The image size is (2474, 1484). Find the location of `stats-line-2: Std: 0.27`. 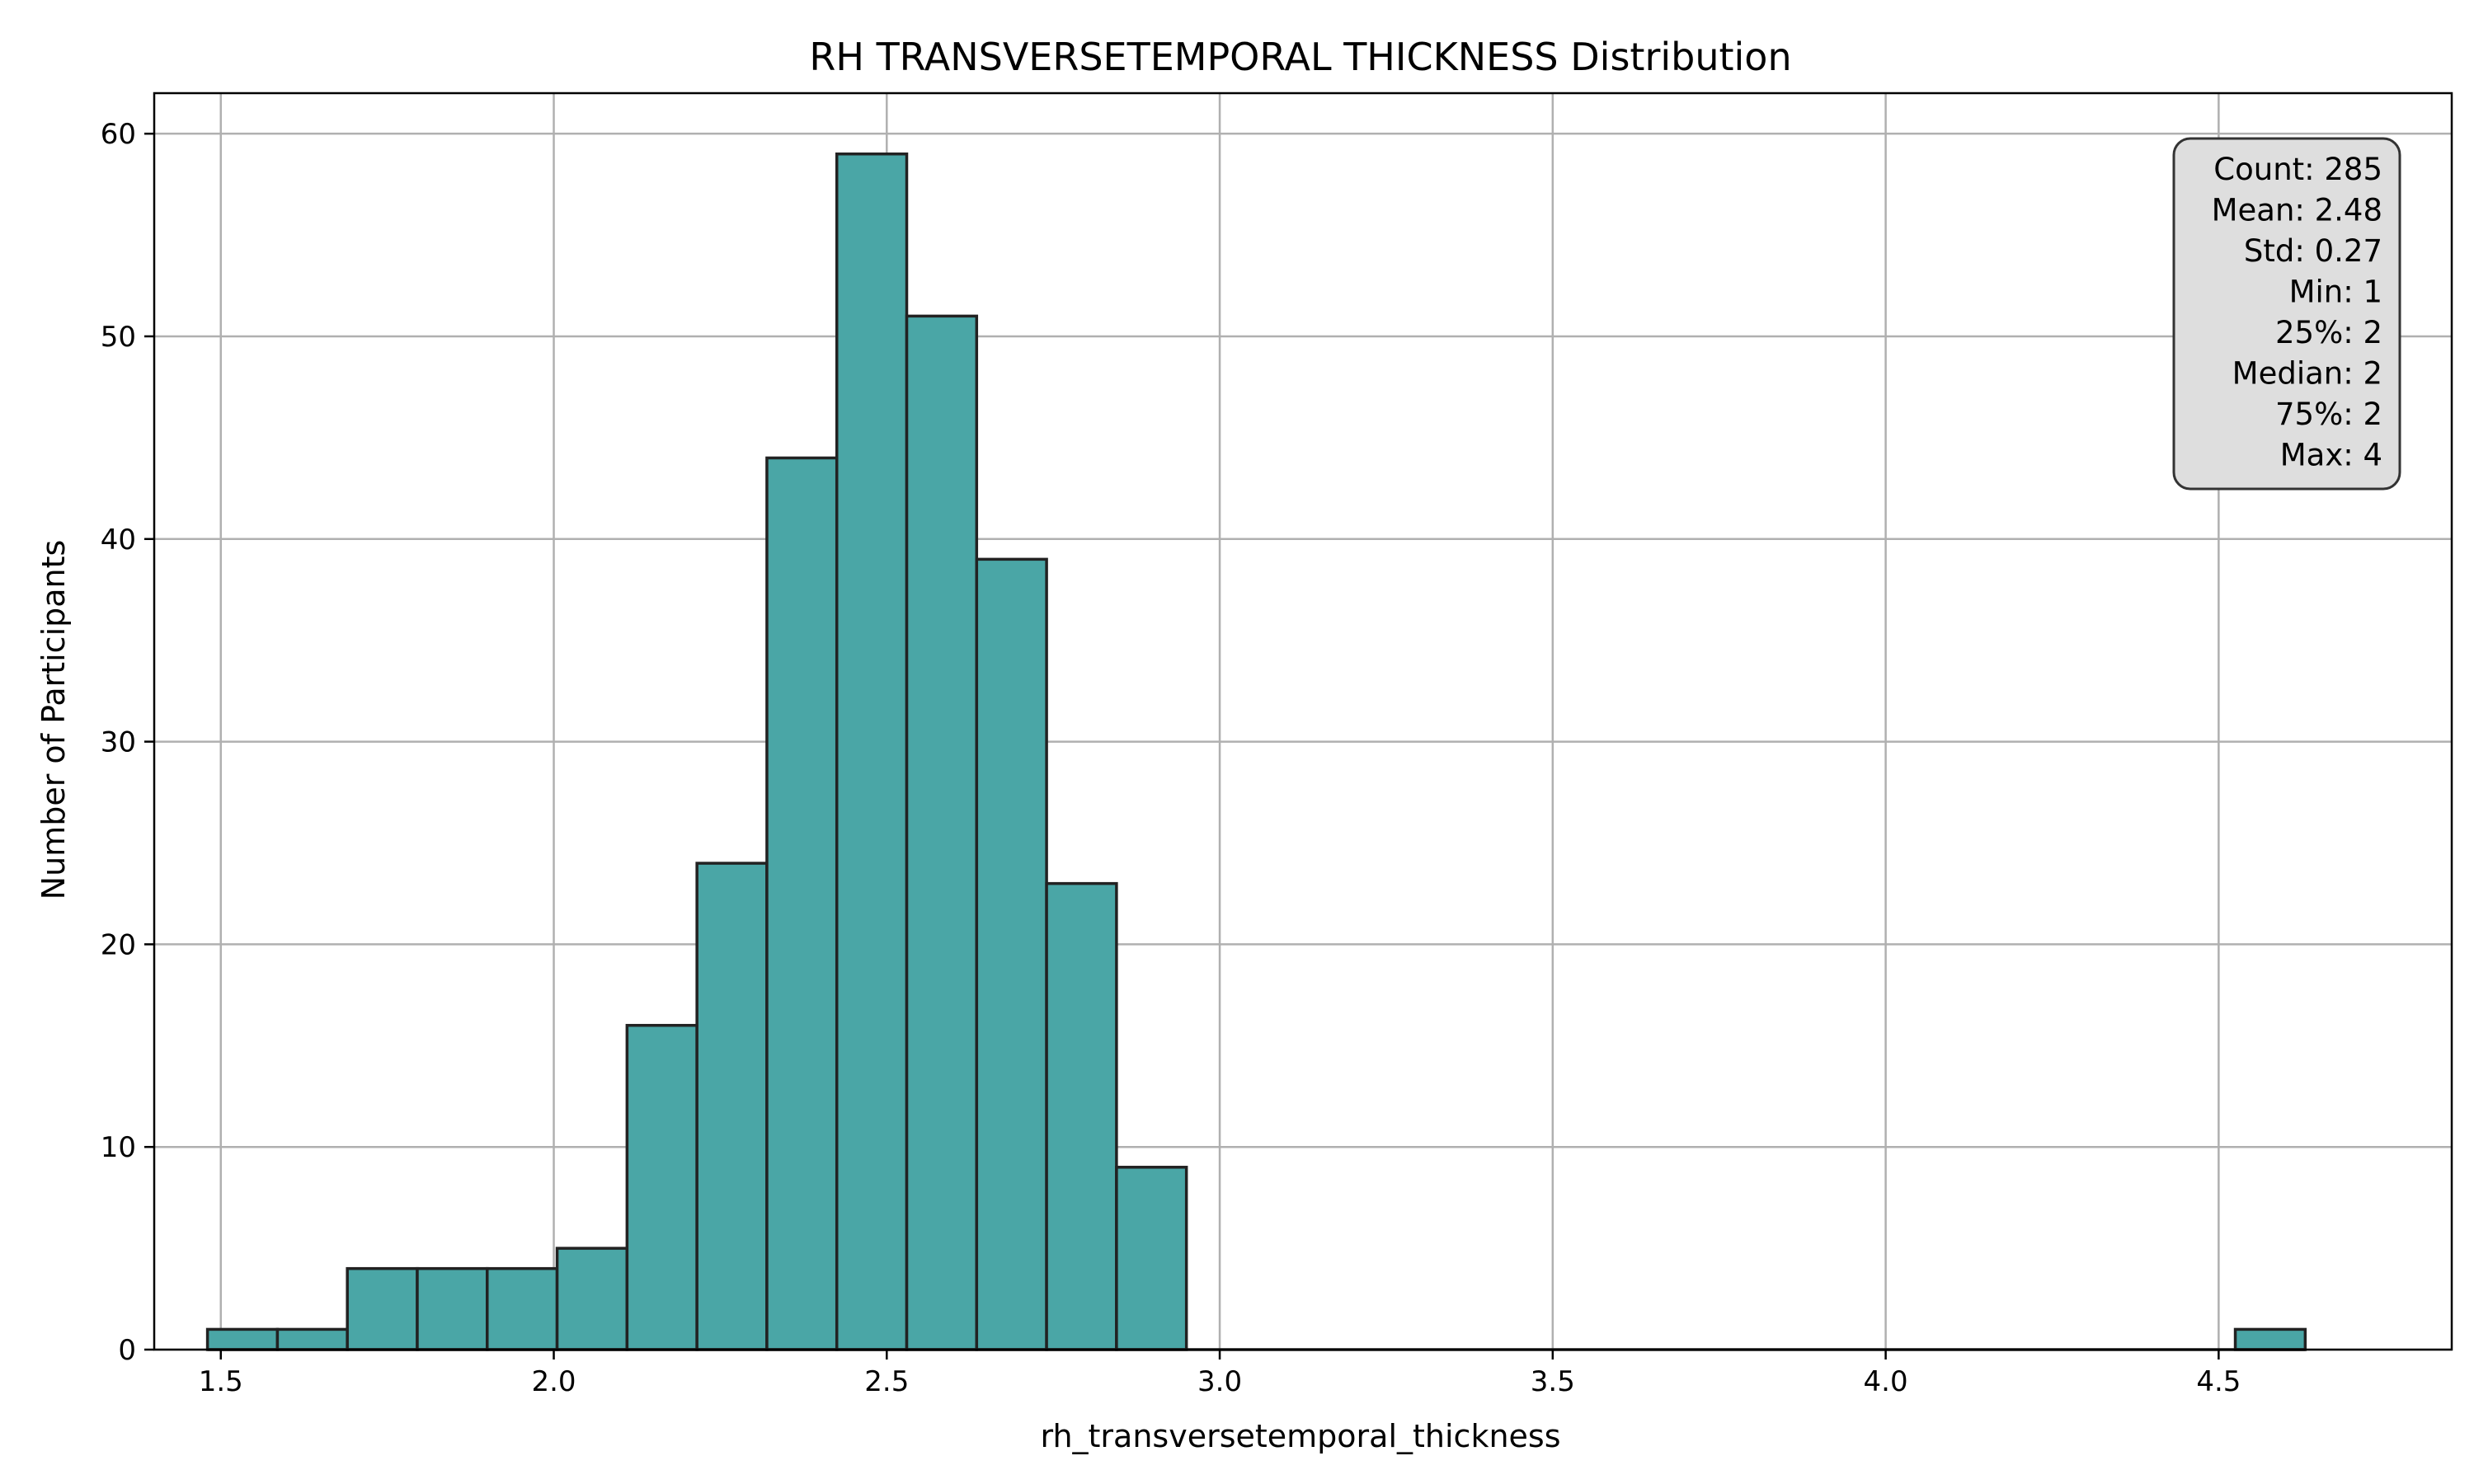

stats-line-2: Std: 0.27 is located at coordinates (2313, 251).